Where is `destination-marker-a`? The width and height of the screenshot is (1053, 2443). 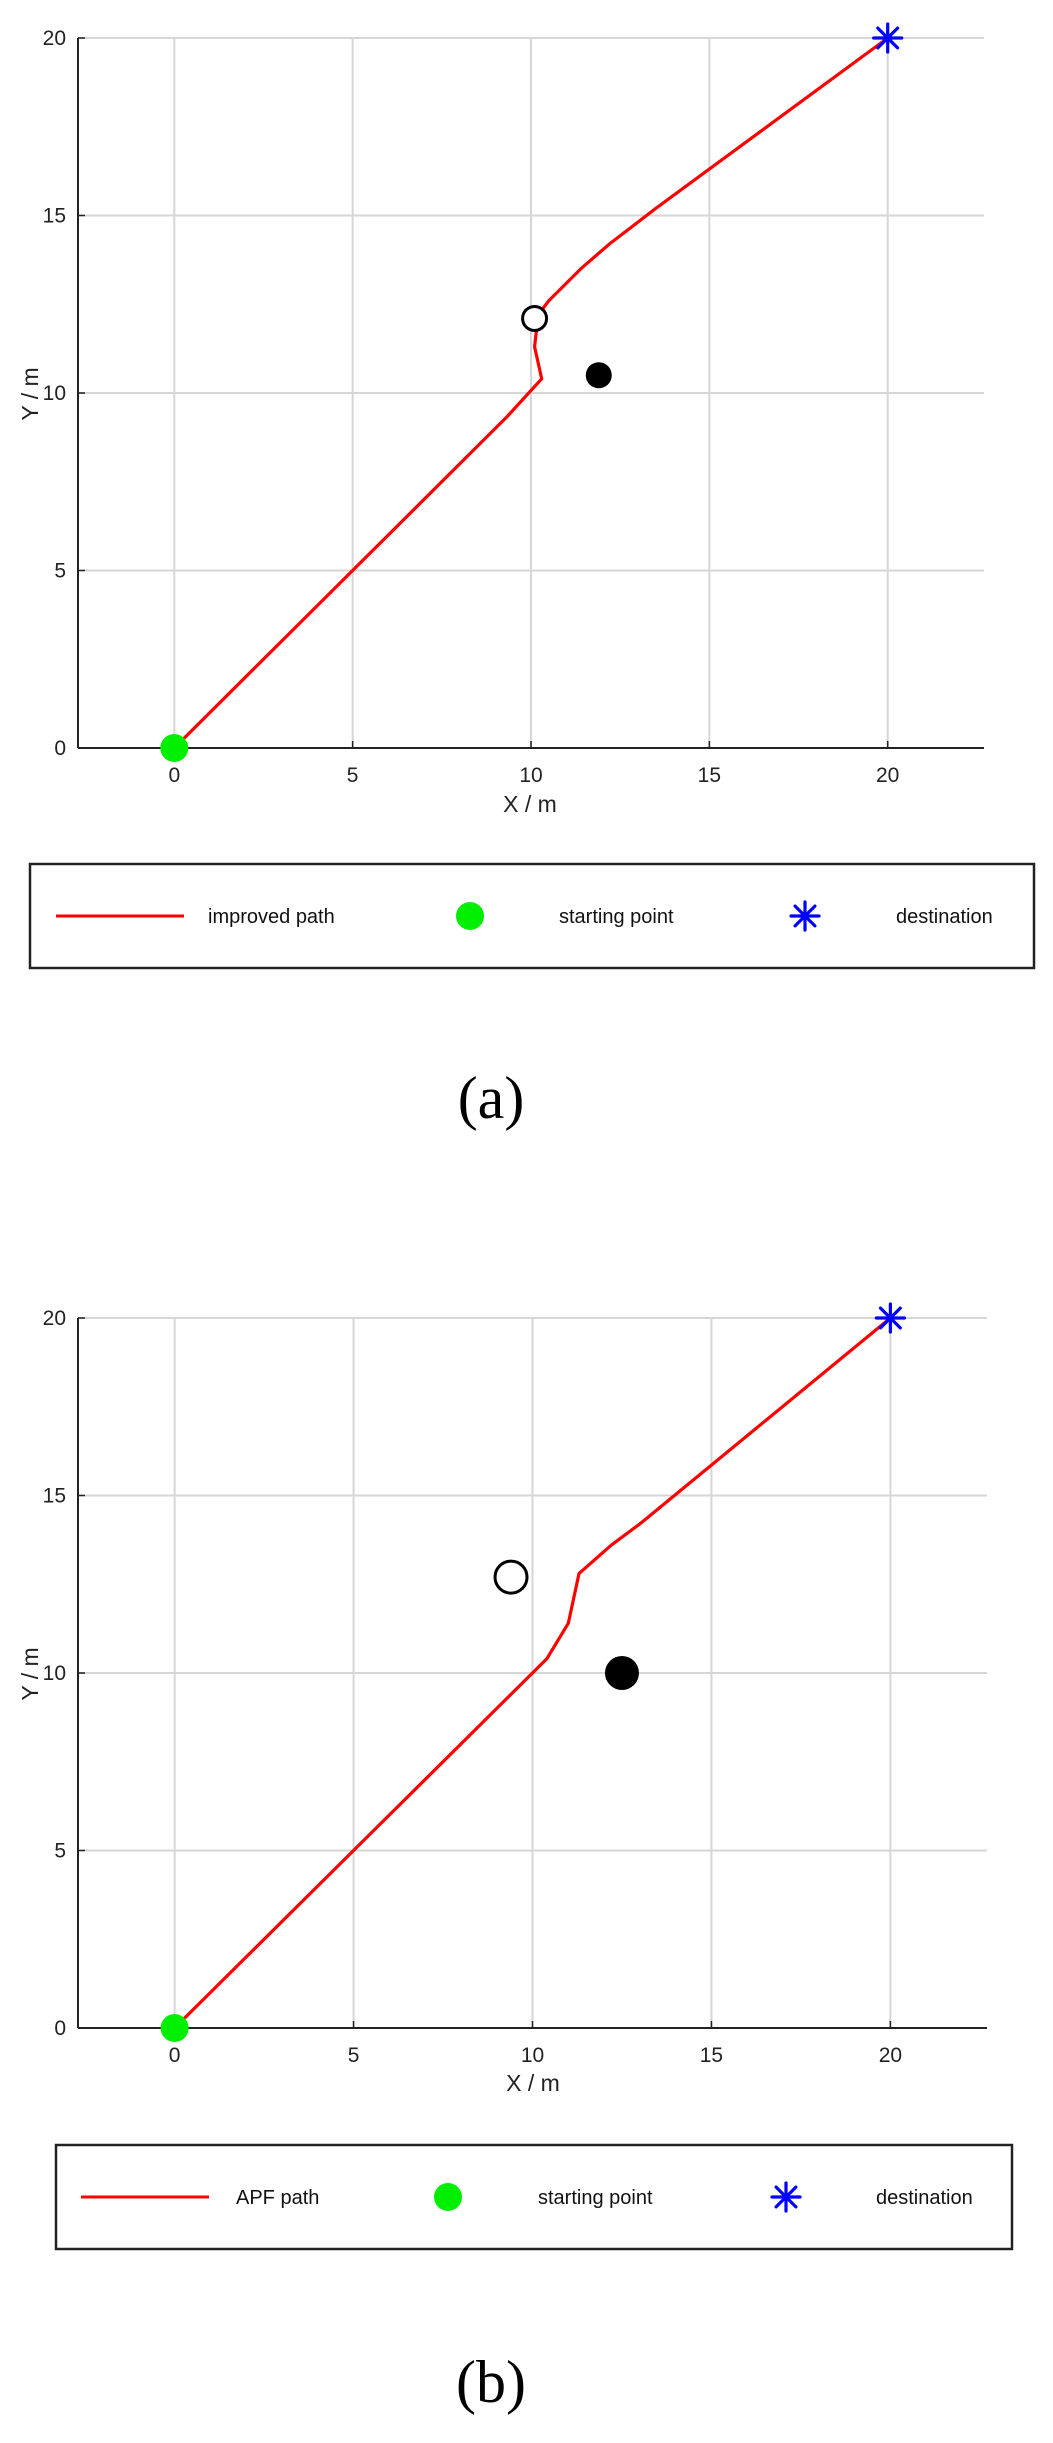 destination-marker-a is located at coordinates (888, 38).